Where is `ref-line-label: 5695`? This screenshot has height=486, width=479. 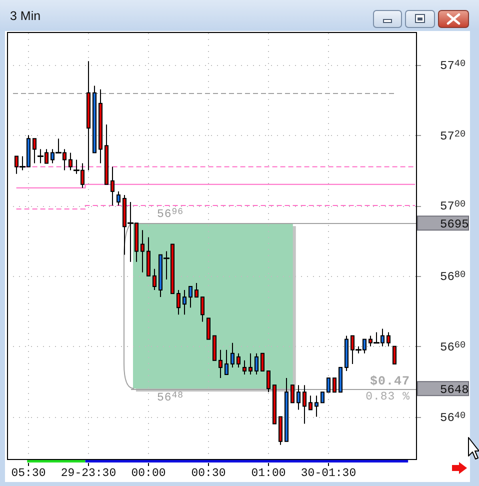
ref-line-label: 5695 is located at coordinates (454, 224).